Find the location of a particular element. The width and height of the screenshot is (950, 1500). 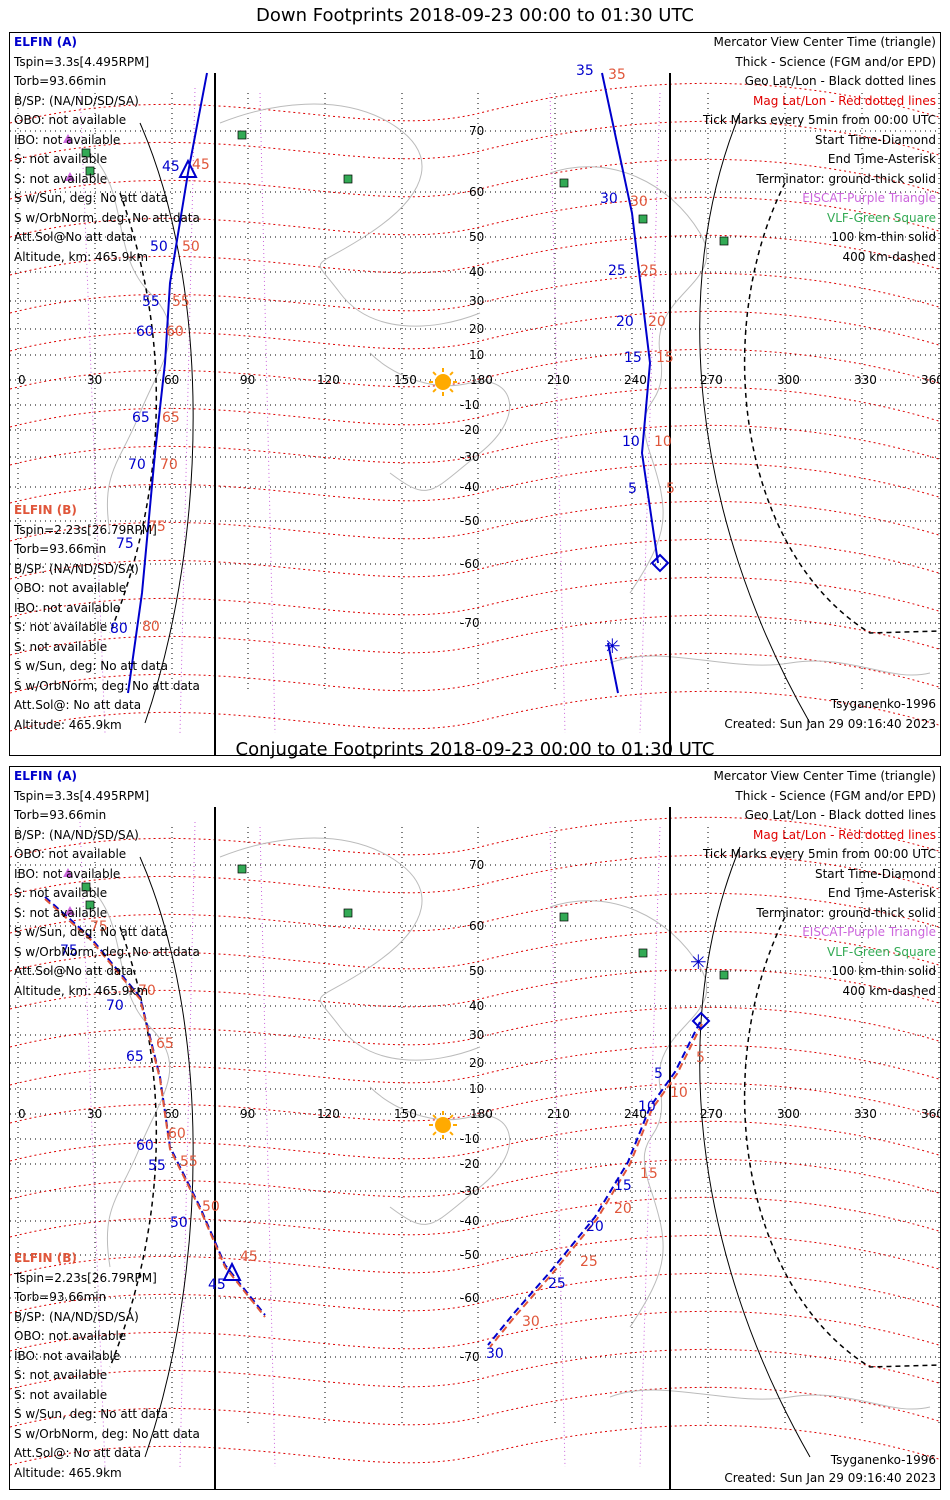

track-mark-blue: 75 is located at coordinates (125, 544).